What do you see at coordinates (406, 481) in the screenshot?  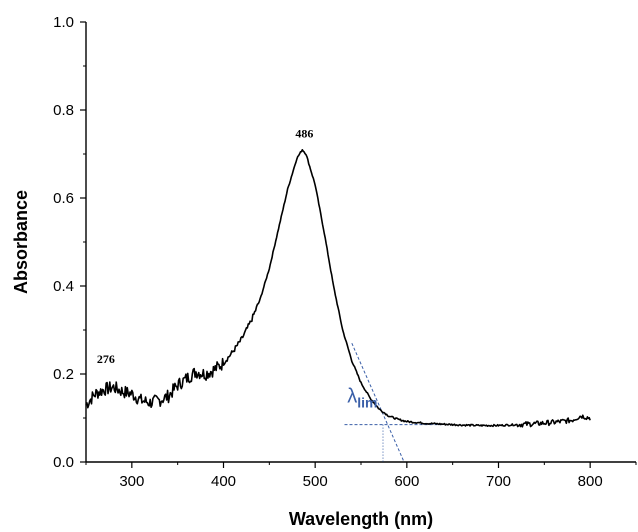 I see `x-tick-label-600: 600` at bounding box center [406, 481].